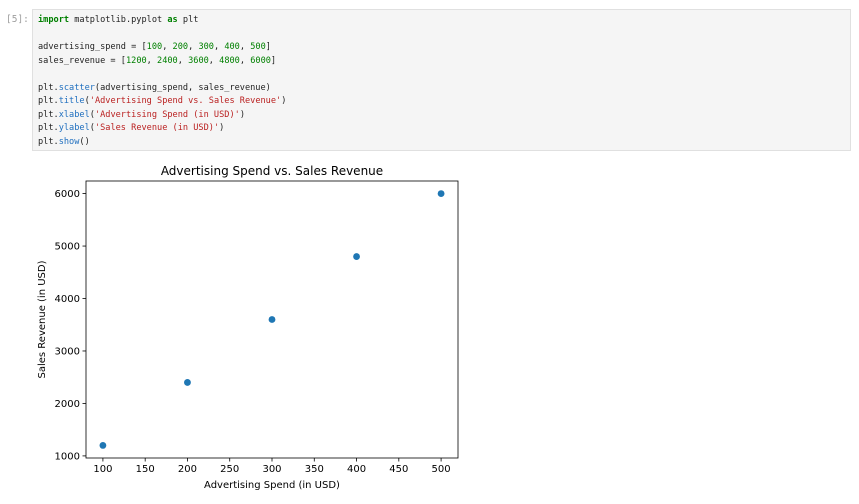 This screenshot has height=504, width=859. Describe the element at coordinates (198, 60) in the screenshot. I see `code-token: 3600` at that location.